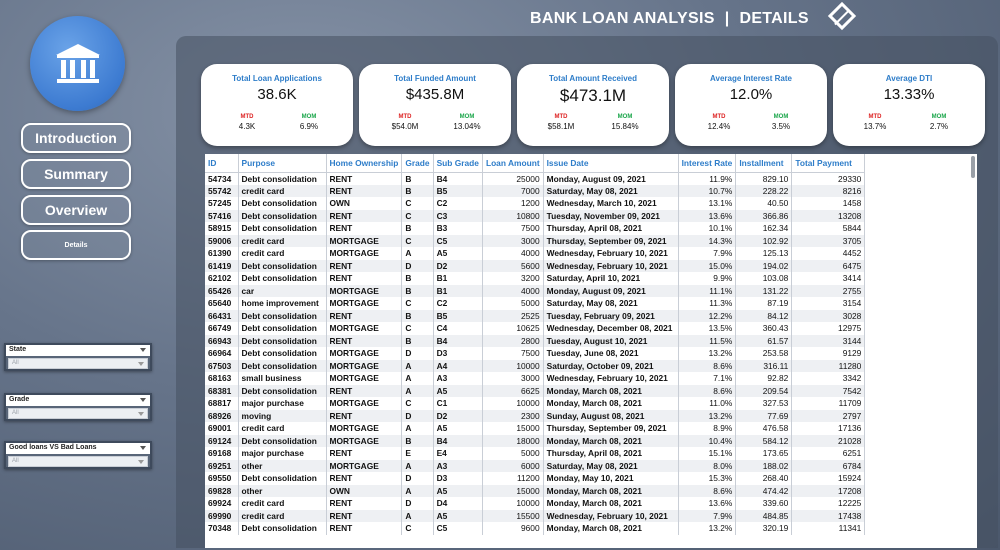 This screenshot has height=550, width=1000. Describe the element at coordinates (78, 357) in the screenshot. I see `state-slicer: State All` at that location.